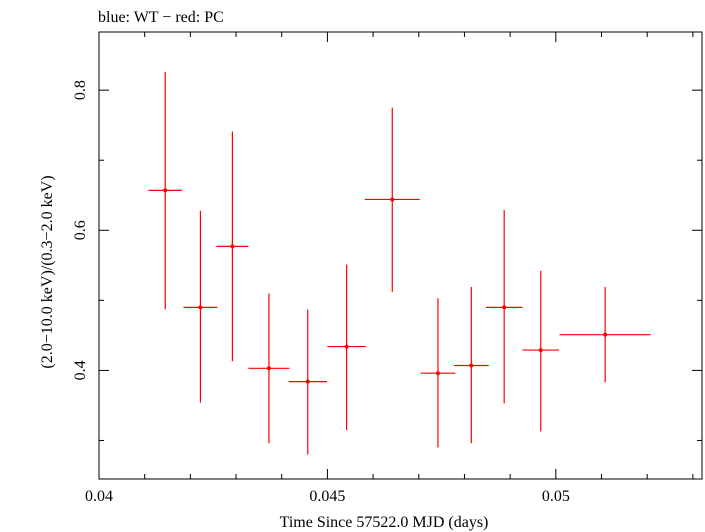 This screenshot has height=532, width=705. Describe the element at coordinates (327, 496) in the screenshot. I see `x-tick-label: 0.045` at that location.